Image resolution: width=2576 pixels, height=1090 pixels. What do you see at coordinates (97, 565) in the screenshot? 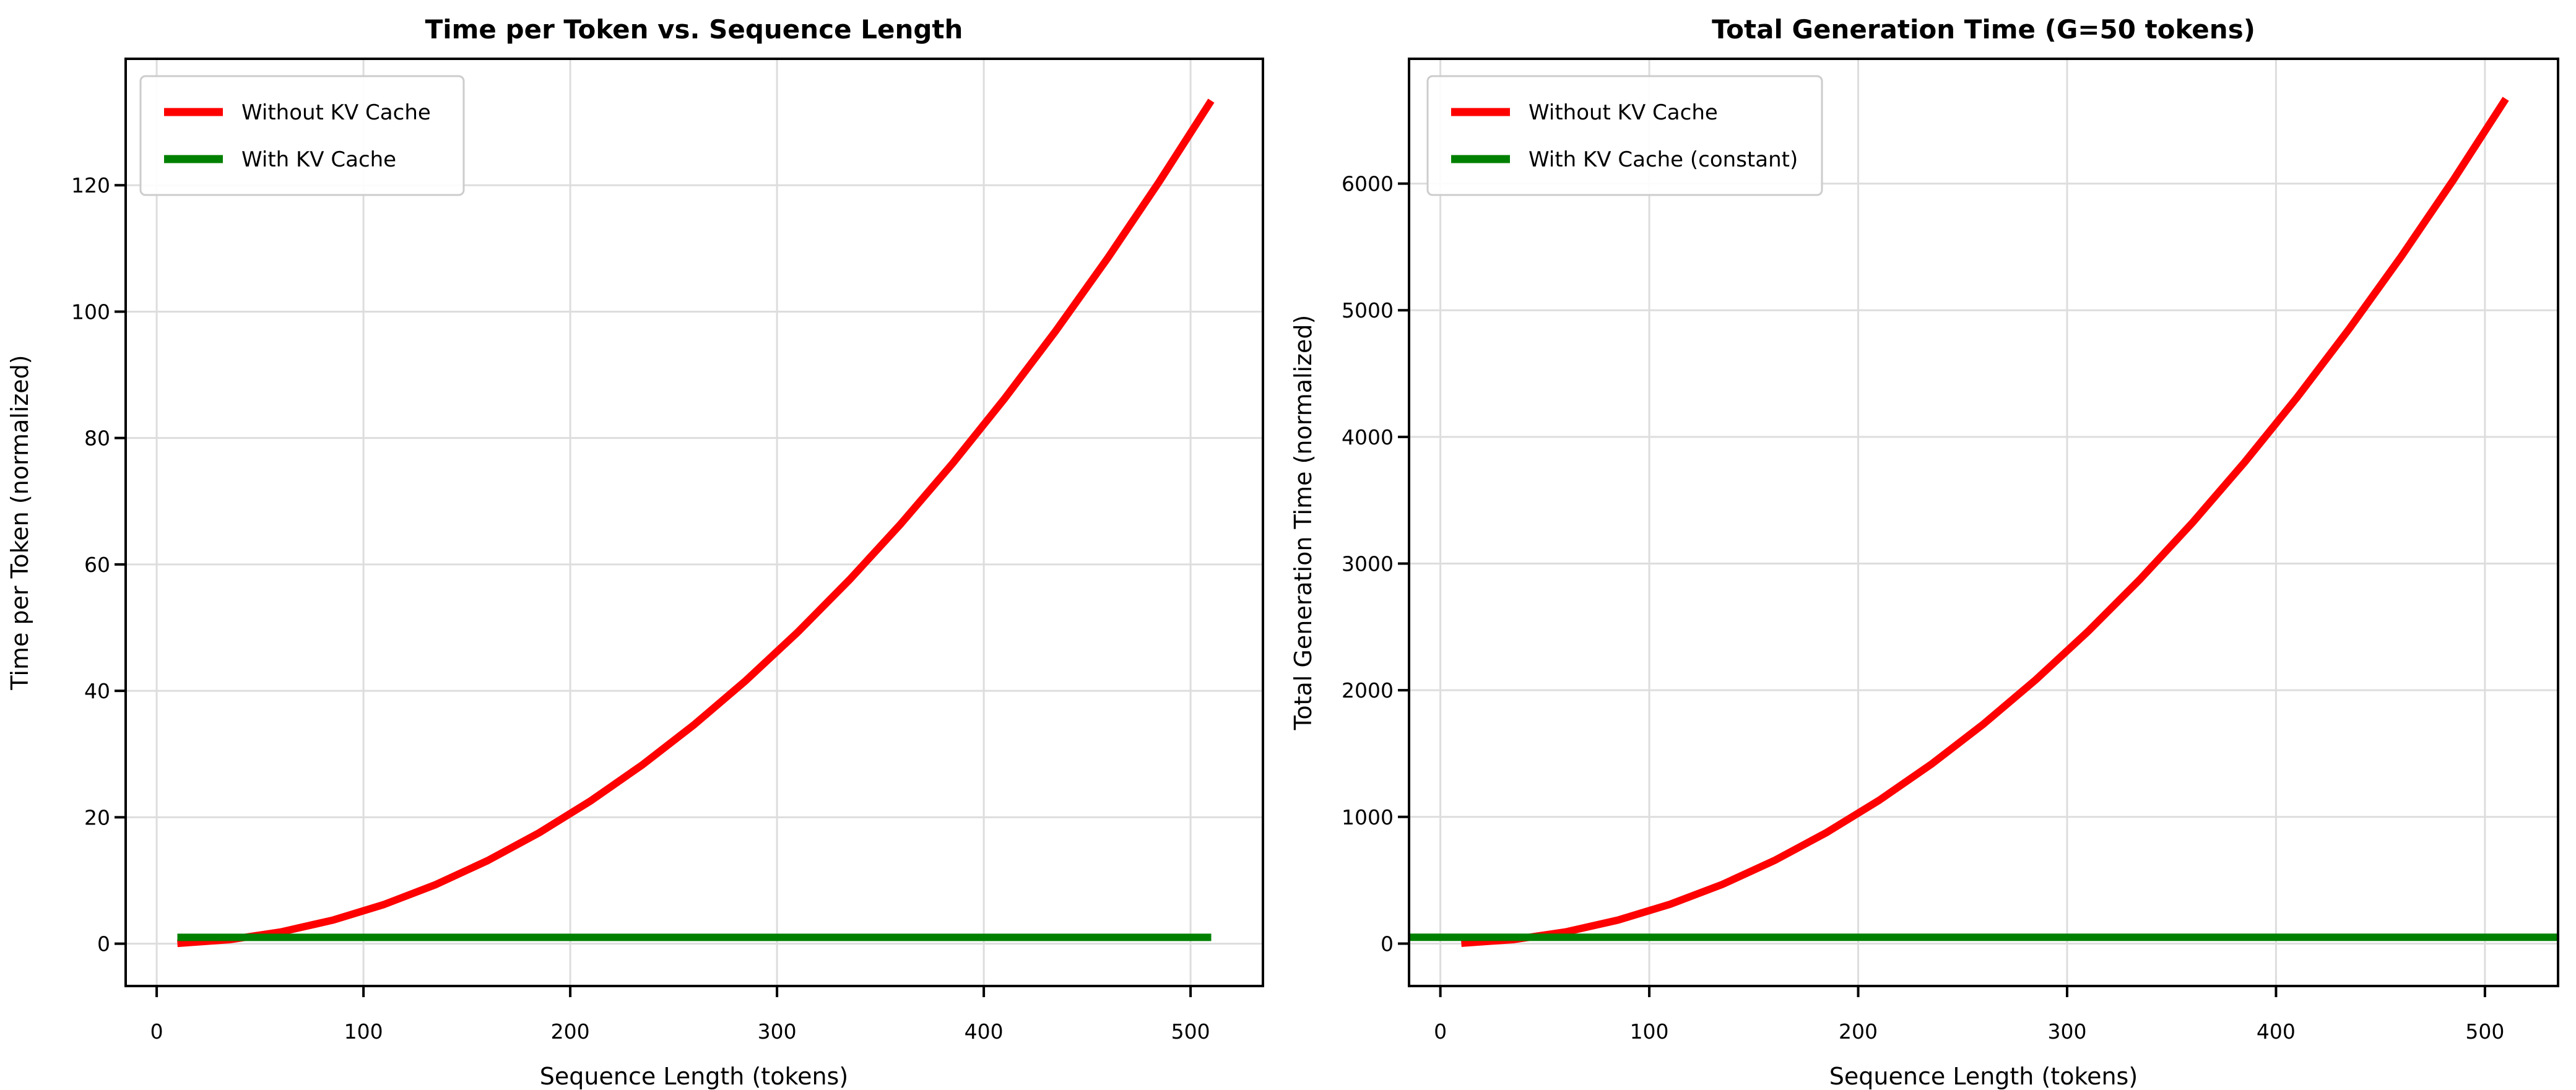
I see `y-tick-label: 60` at bounding box center [97, 565].